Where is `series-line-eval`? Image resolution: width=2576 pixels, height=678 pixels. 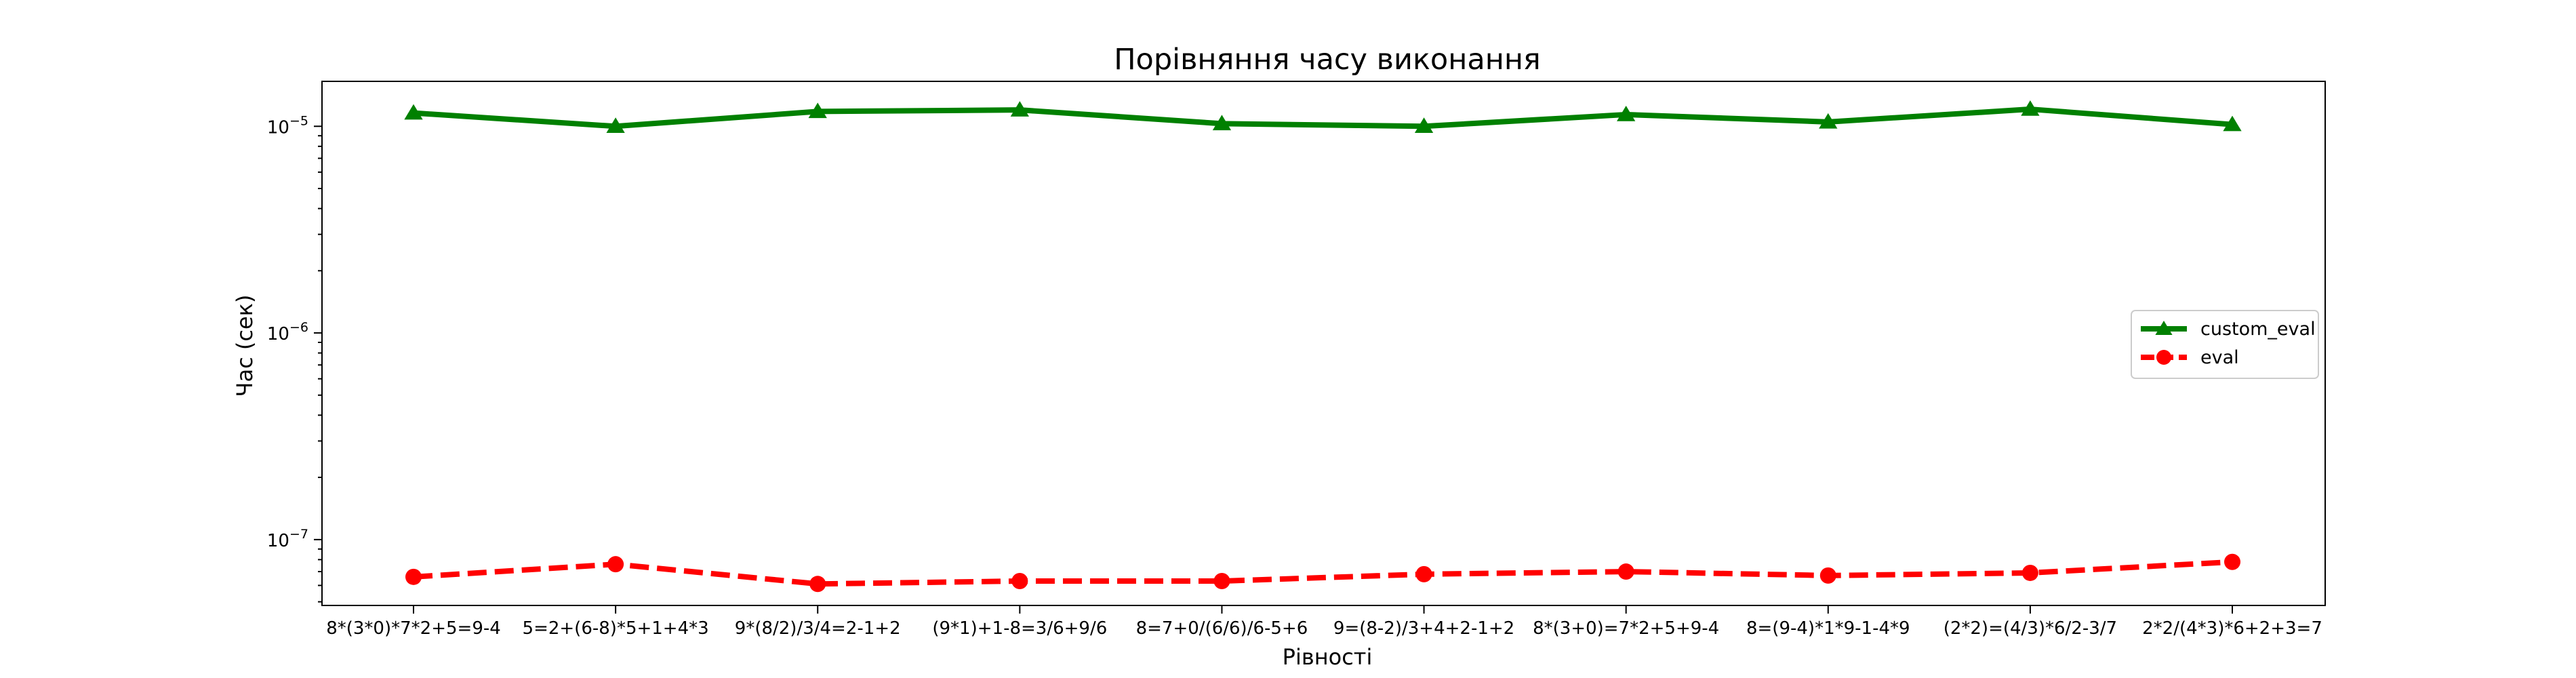 series-line-eval is located at coordinates (1323, 573).